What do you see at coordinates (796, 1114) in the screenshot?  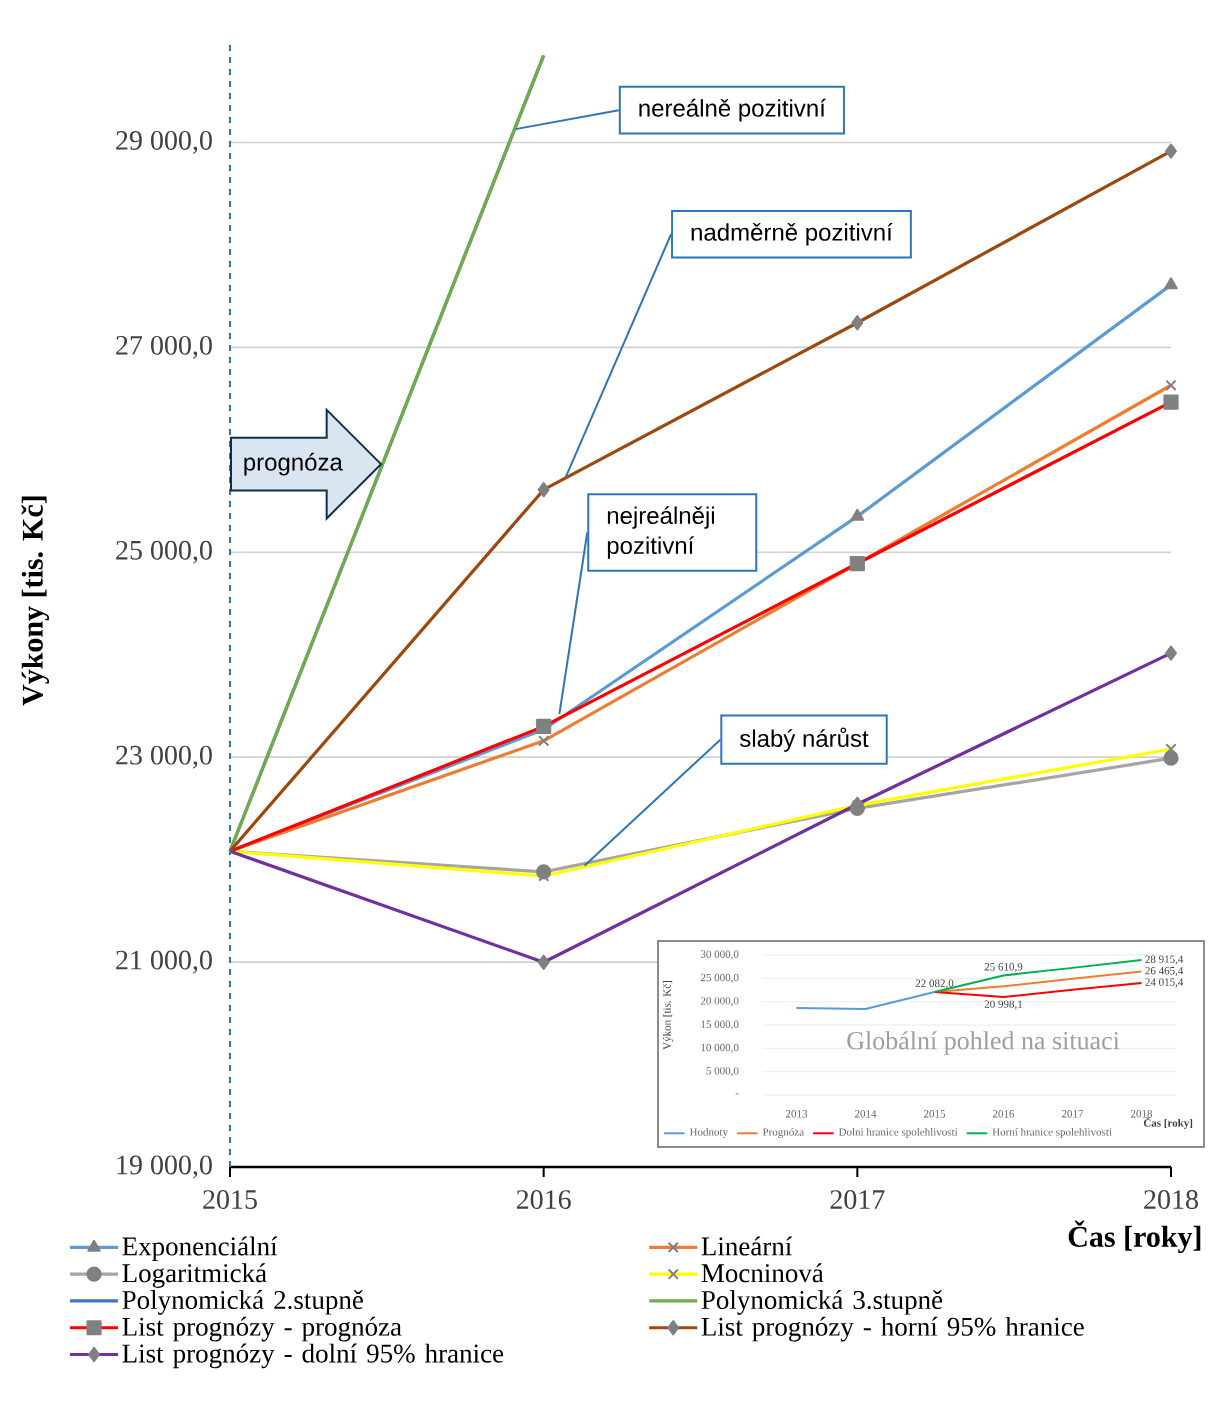 I see `x-tick-label: 2013` at bounding box center [796, 1114].